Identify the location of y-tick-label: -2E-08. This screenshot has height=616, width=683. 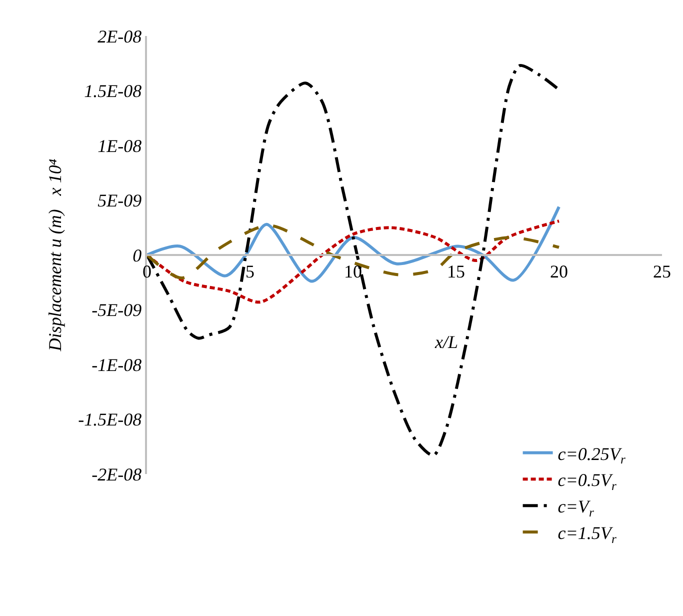
(117, 474).